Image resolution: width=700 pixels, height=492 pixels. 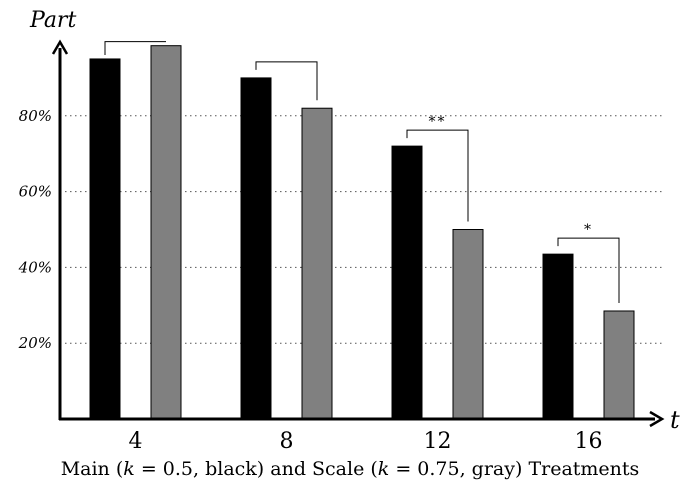 I want to click on x-axis-title: t, so click(x=675, y=420).